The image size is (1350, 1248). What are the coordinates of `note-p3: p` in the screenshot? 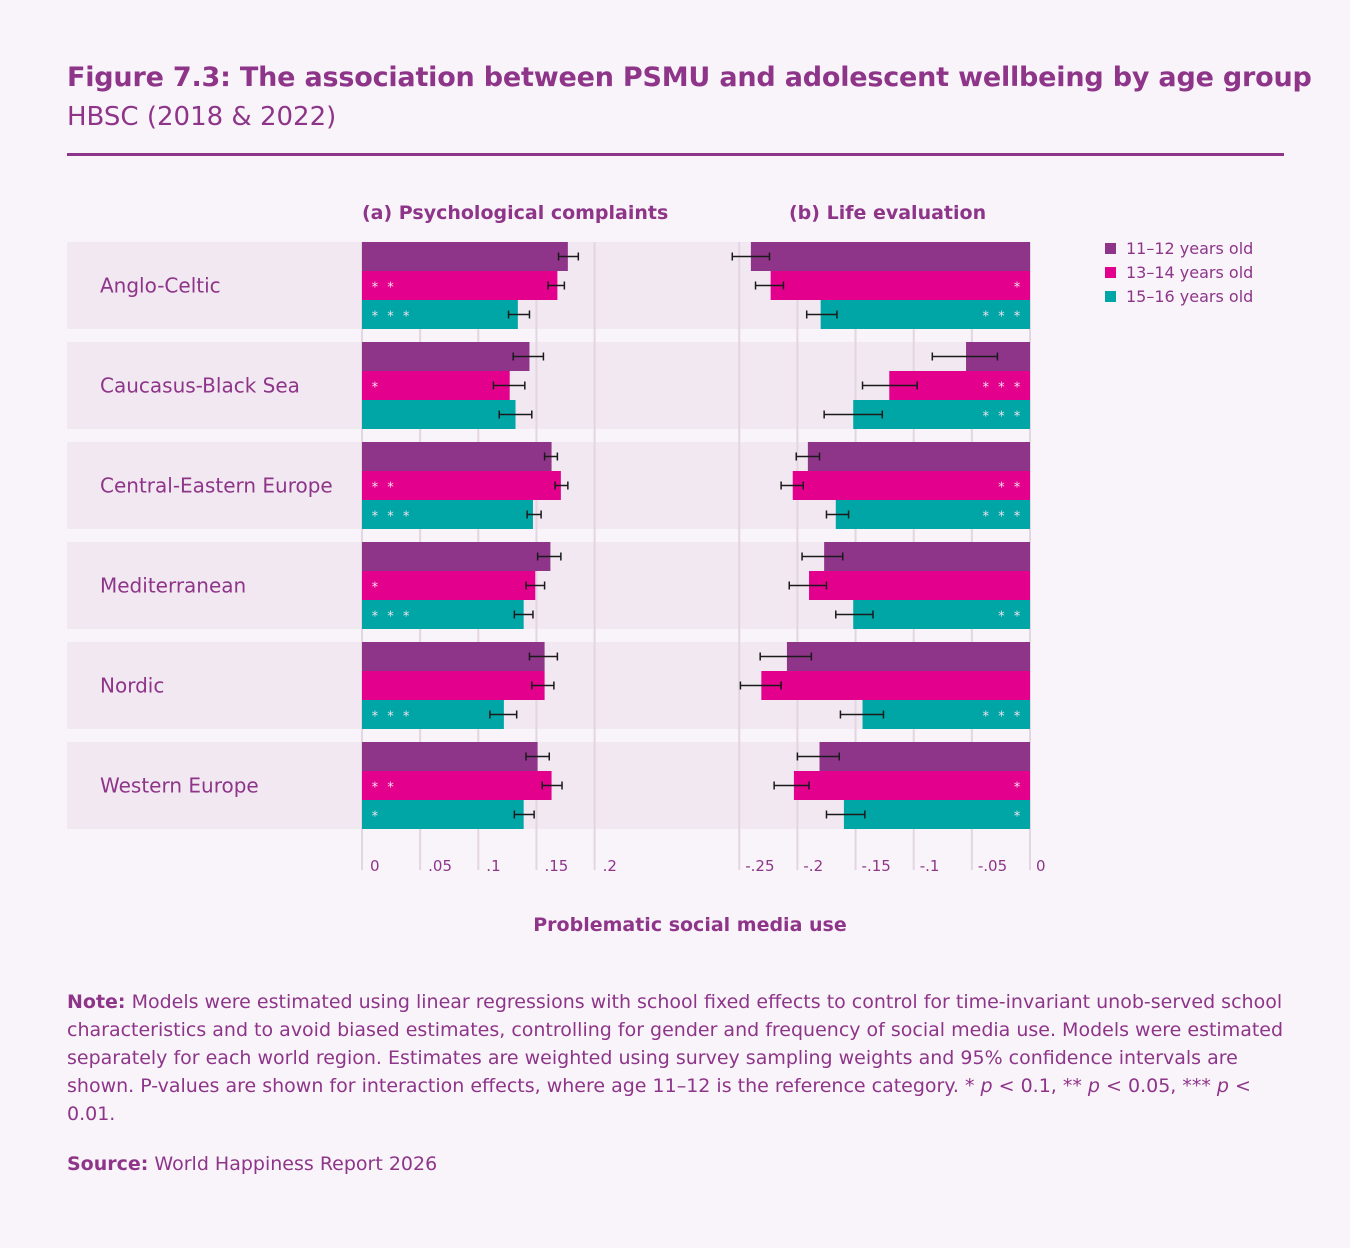 It's located at (1222, 1086).